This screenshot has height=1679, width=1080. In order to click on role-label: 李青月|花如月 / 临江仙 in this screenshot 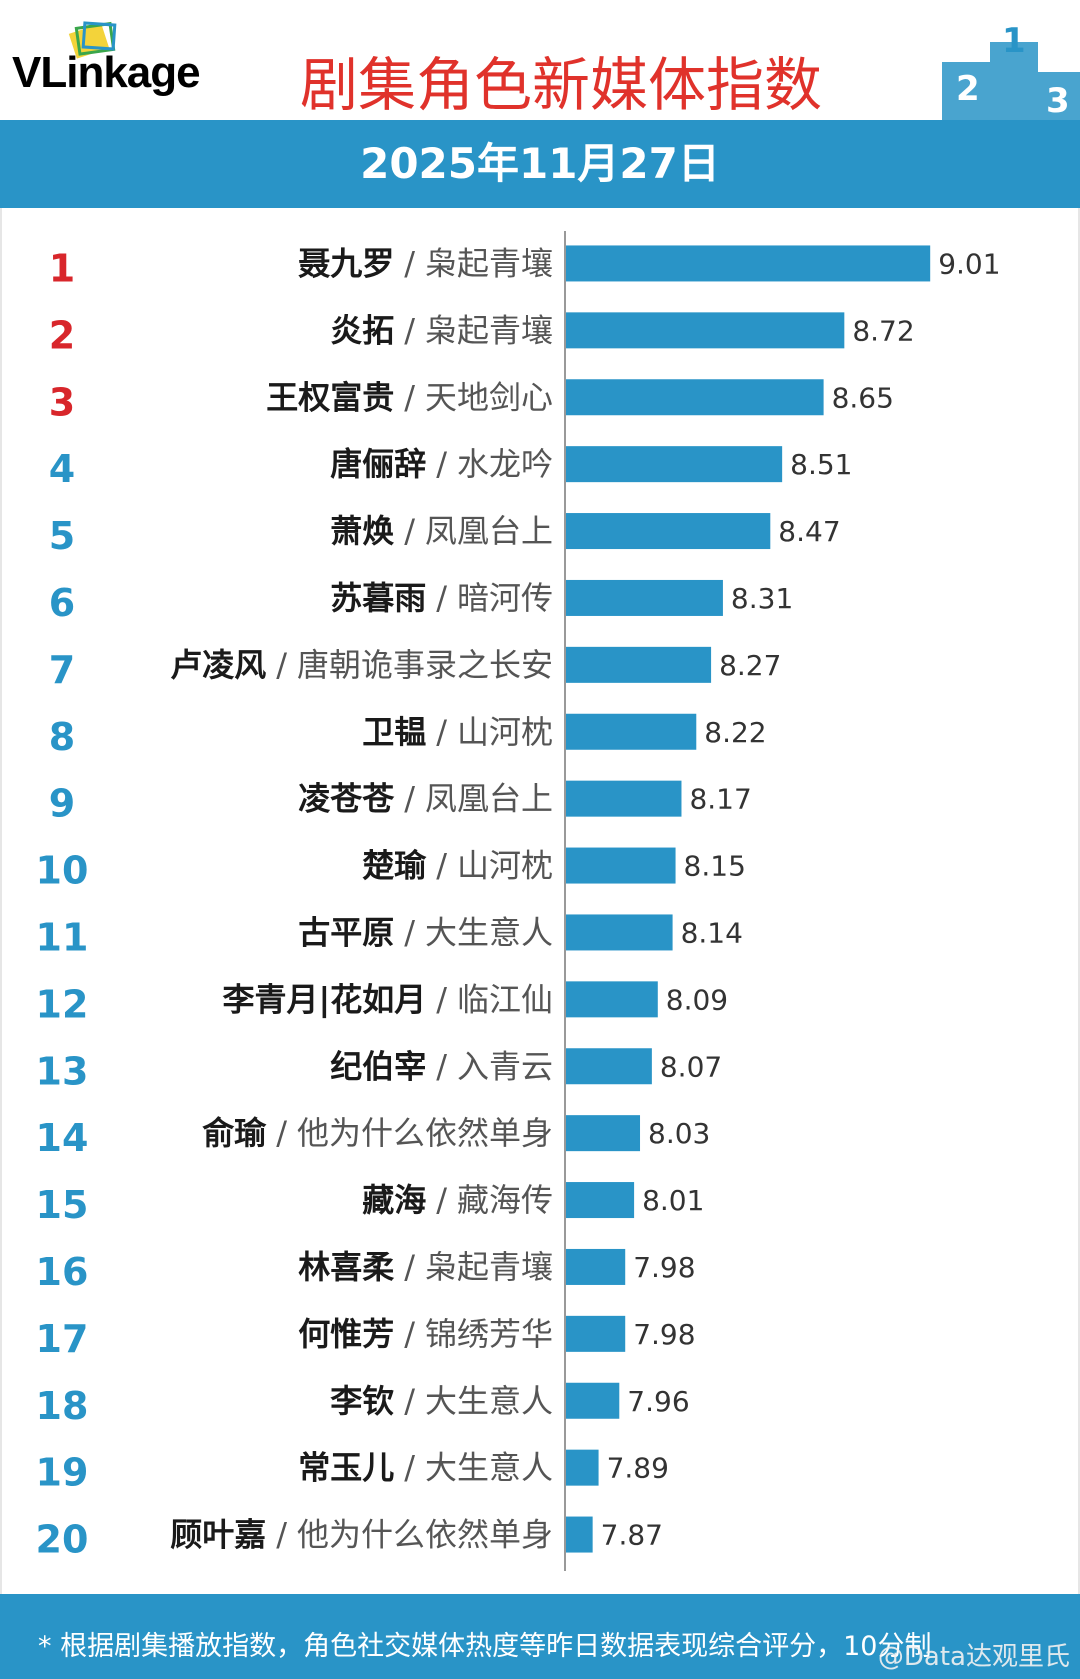, I will do `click(388, 999)`.